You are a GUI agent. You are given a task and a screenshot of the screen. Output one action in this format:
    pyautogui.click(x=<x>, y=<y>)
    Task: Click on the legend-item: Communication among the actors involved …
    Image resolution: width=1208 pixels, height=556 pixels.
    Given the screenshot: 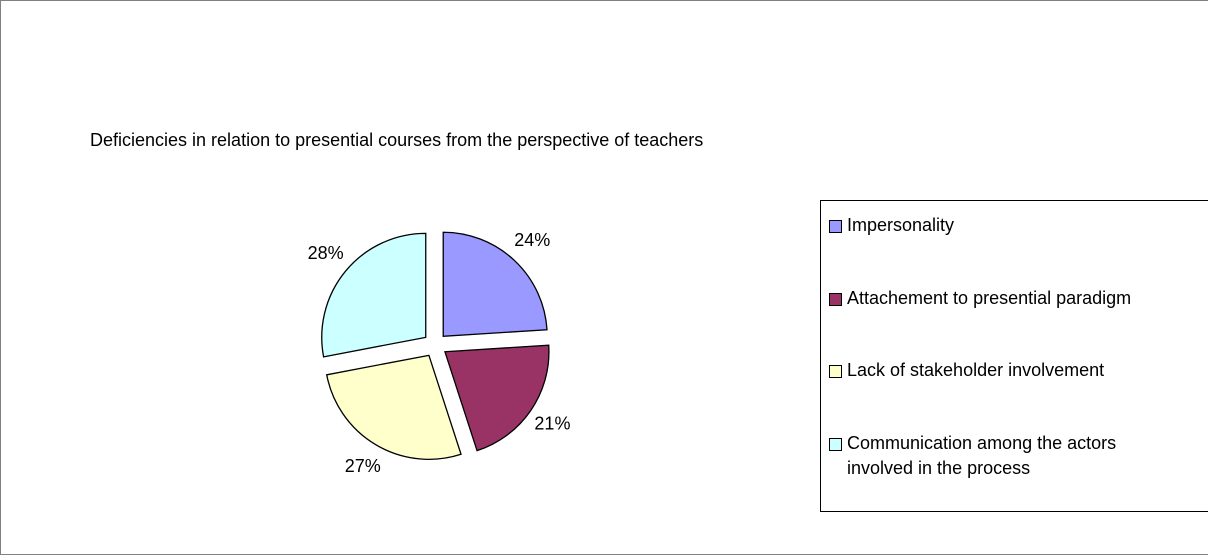 What is the action you would take?
    pyautogui.click(x=1008, y=456)
    